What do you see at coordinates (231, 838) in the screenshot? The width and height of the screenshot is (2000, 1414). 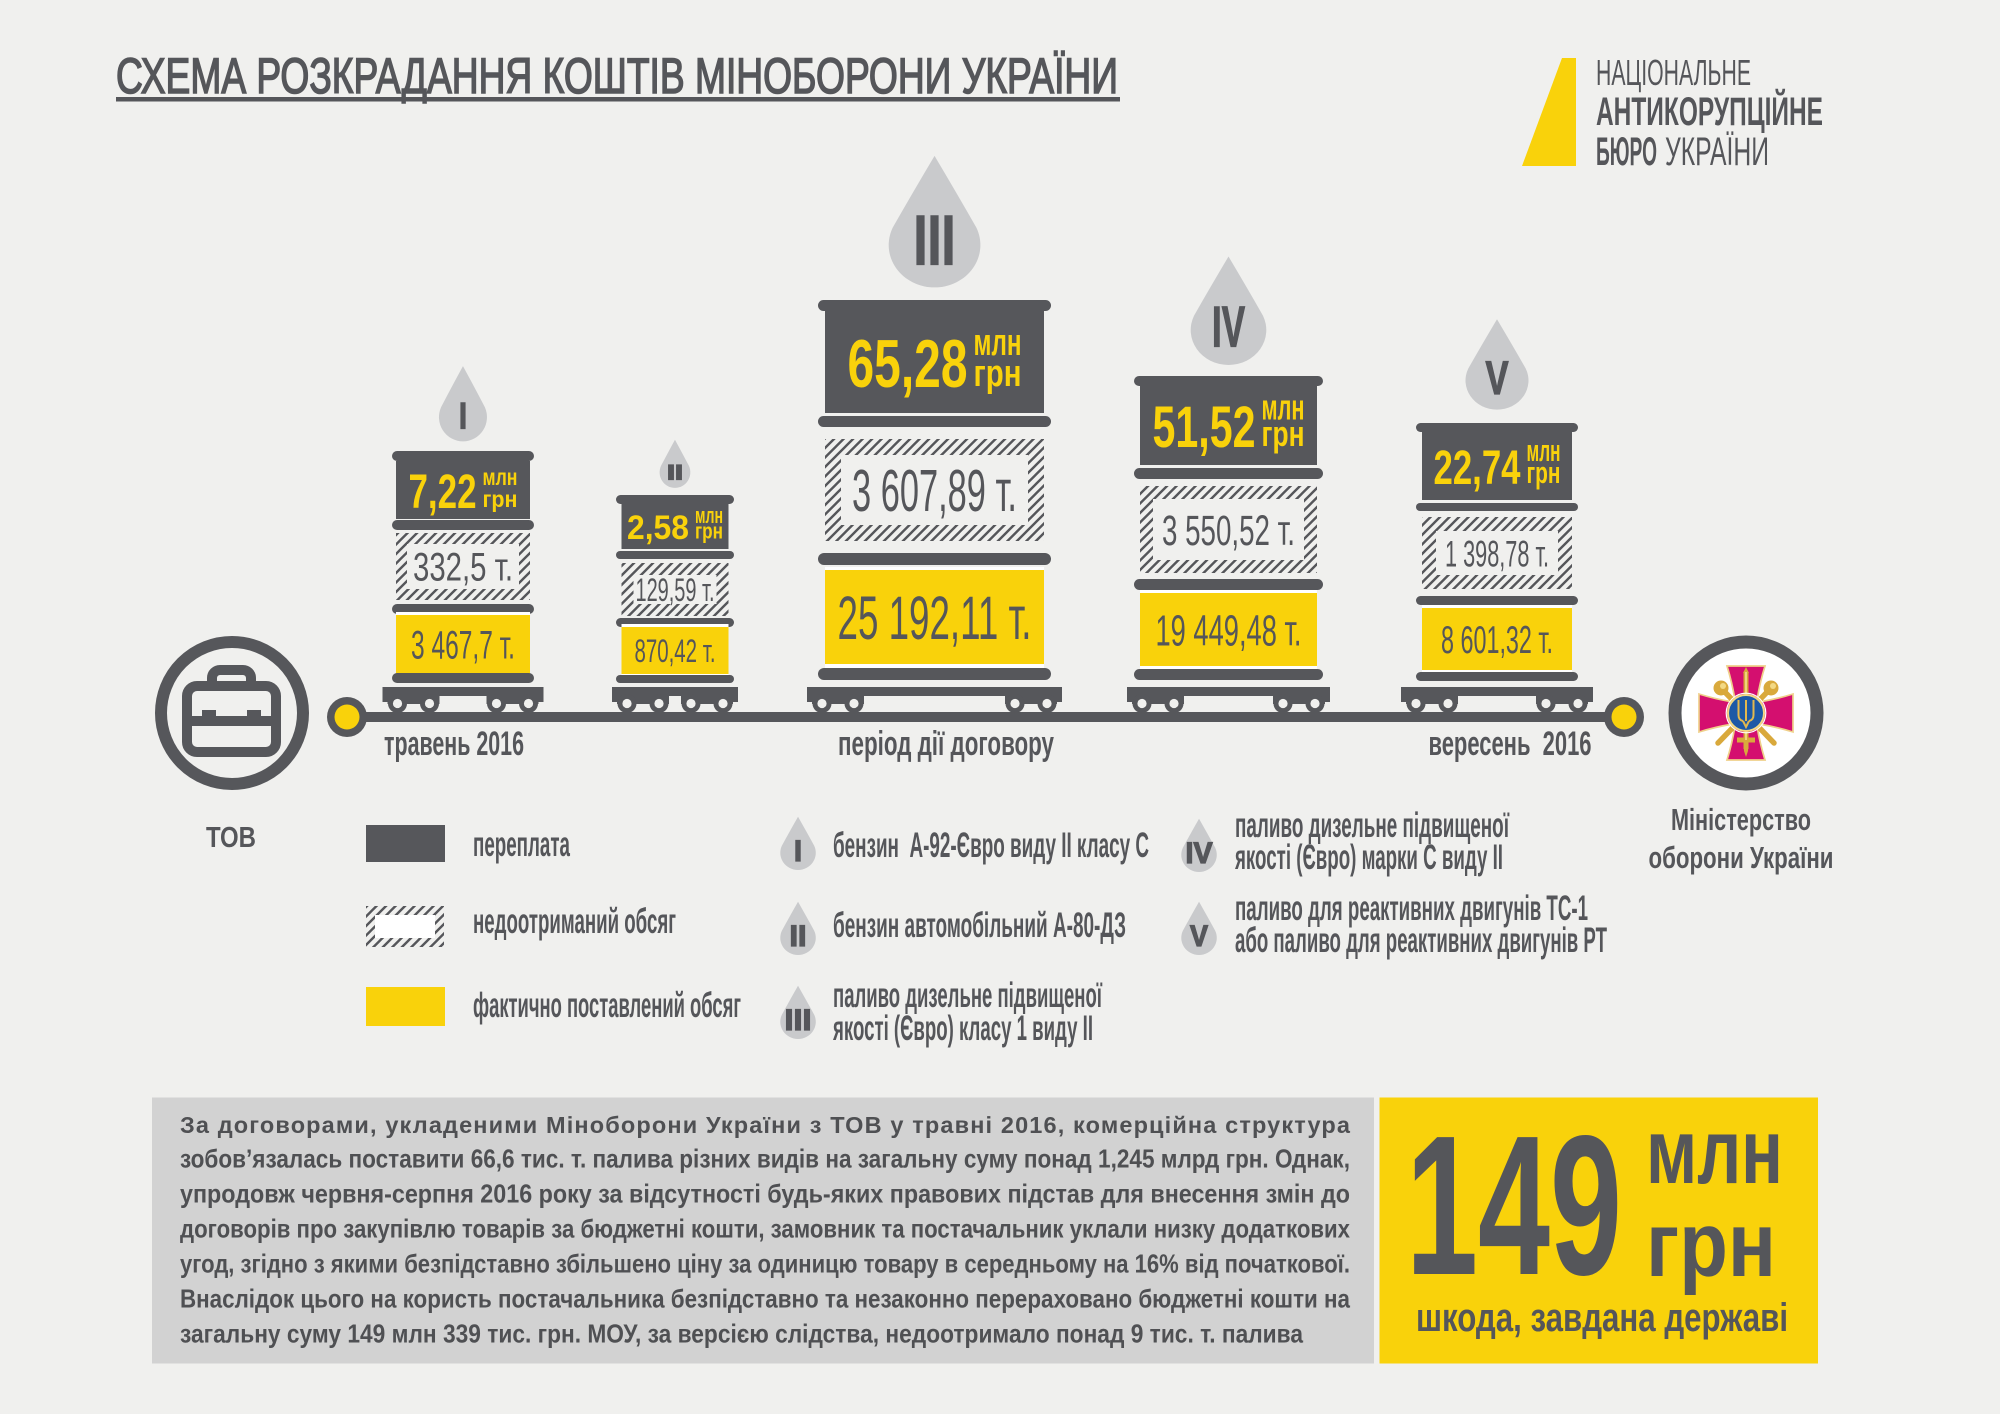 I see `svg-text: ТОВ` at bounding box center [231, 838].